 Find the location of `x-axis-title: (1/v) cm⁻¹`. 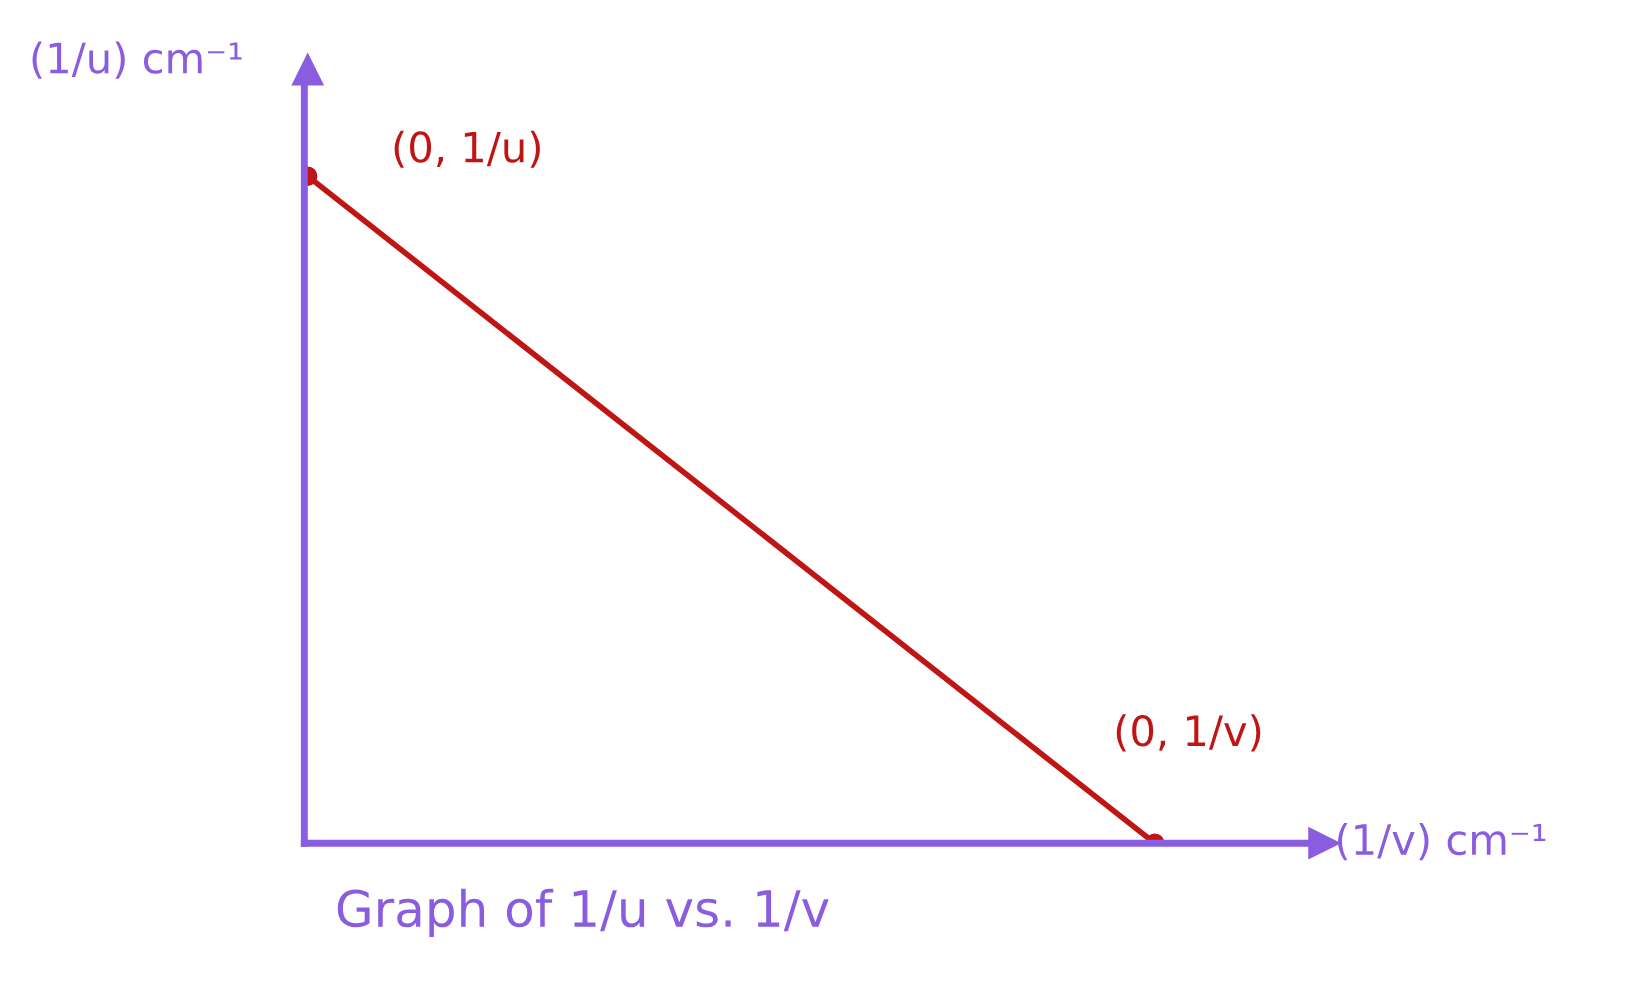

x-axis-title: (1/v) cm⁻¹ is located at coordinates (1442, 842).